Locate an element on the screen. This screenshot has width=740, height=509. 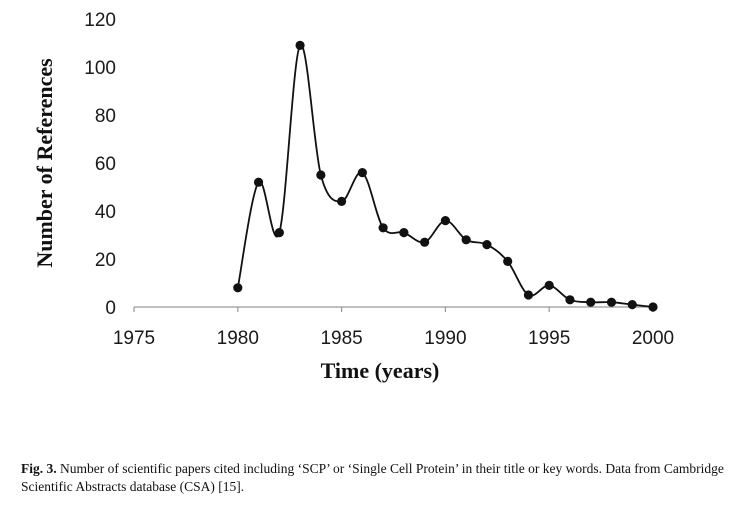
x-axis-ticks: 1975 1980 1985 1990 1995 2000 is located at coordinates (393, 328).